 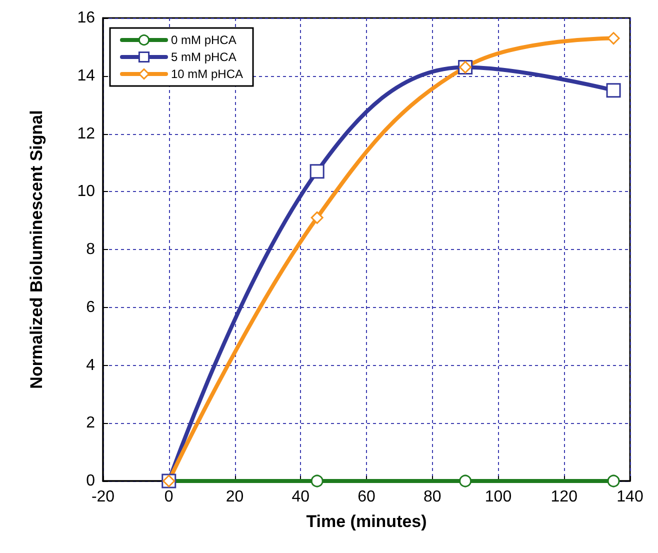 What do you see at coordinates (91, 481) in the screenshot?
I see `y-tick-label: 0` at bounding box center [91, 481].